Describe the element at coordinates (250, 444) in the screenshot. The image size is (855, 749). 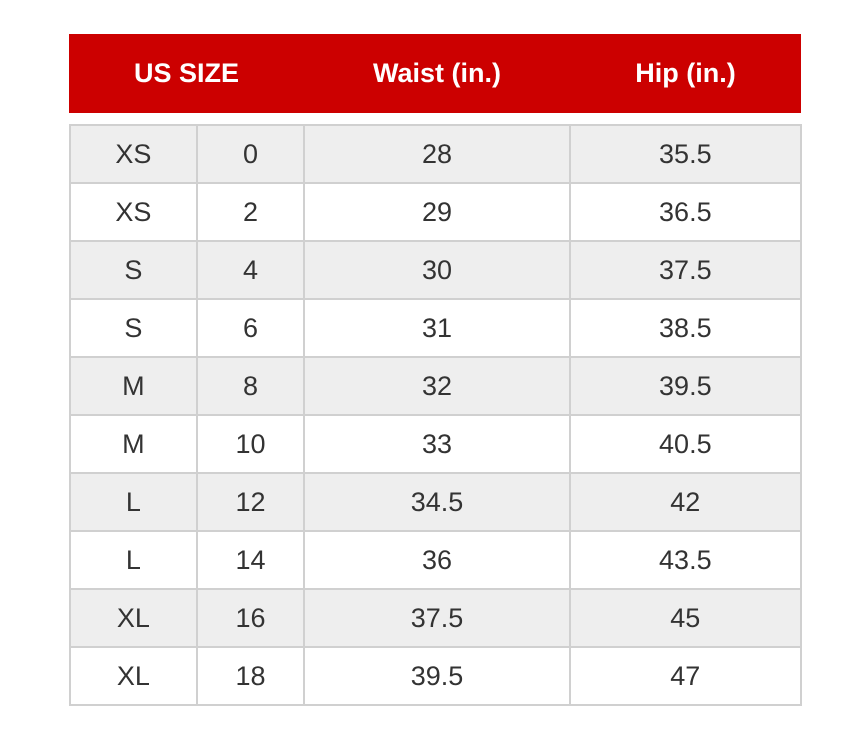
I see `cell-number: 10` at that location.